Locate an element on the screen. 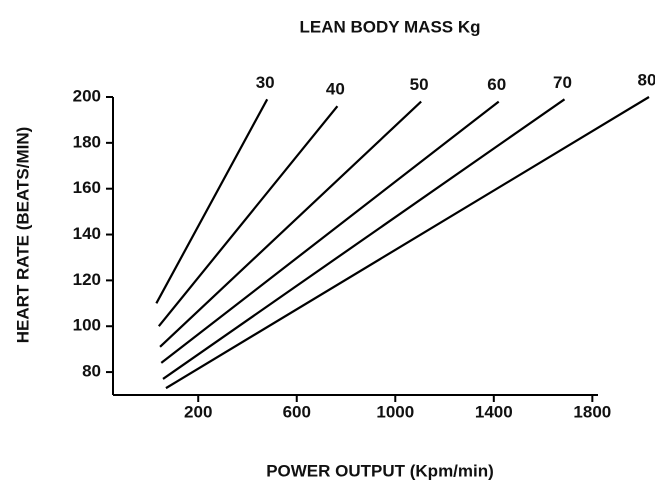  y-tick-label: 180 is located at coordinates (87, 141).